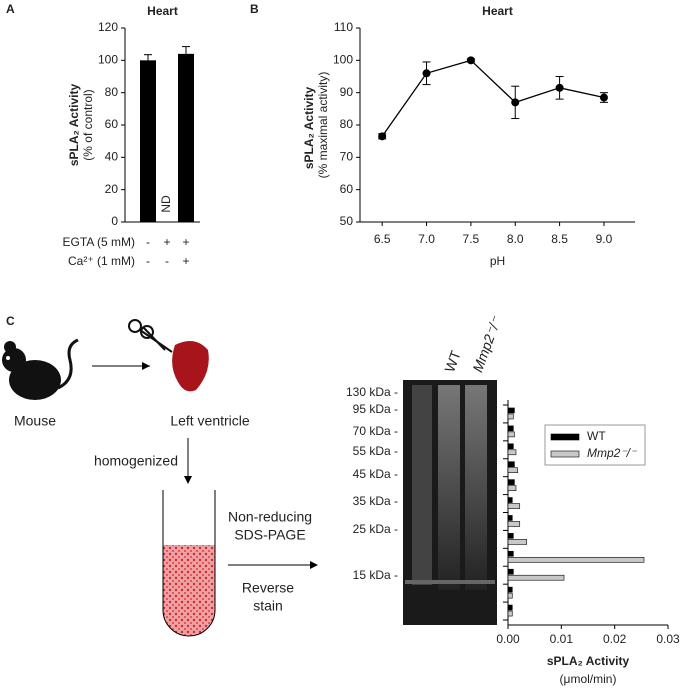  I want to click on size-marker: 95 kDa -, so click(375, 409).